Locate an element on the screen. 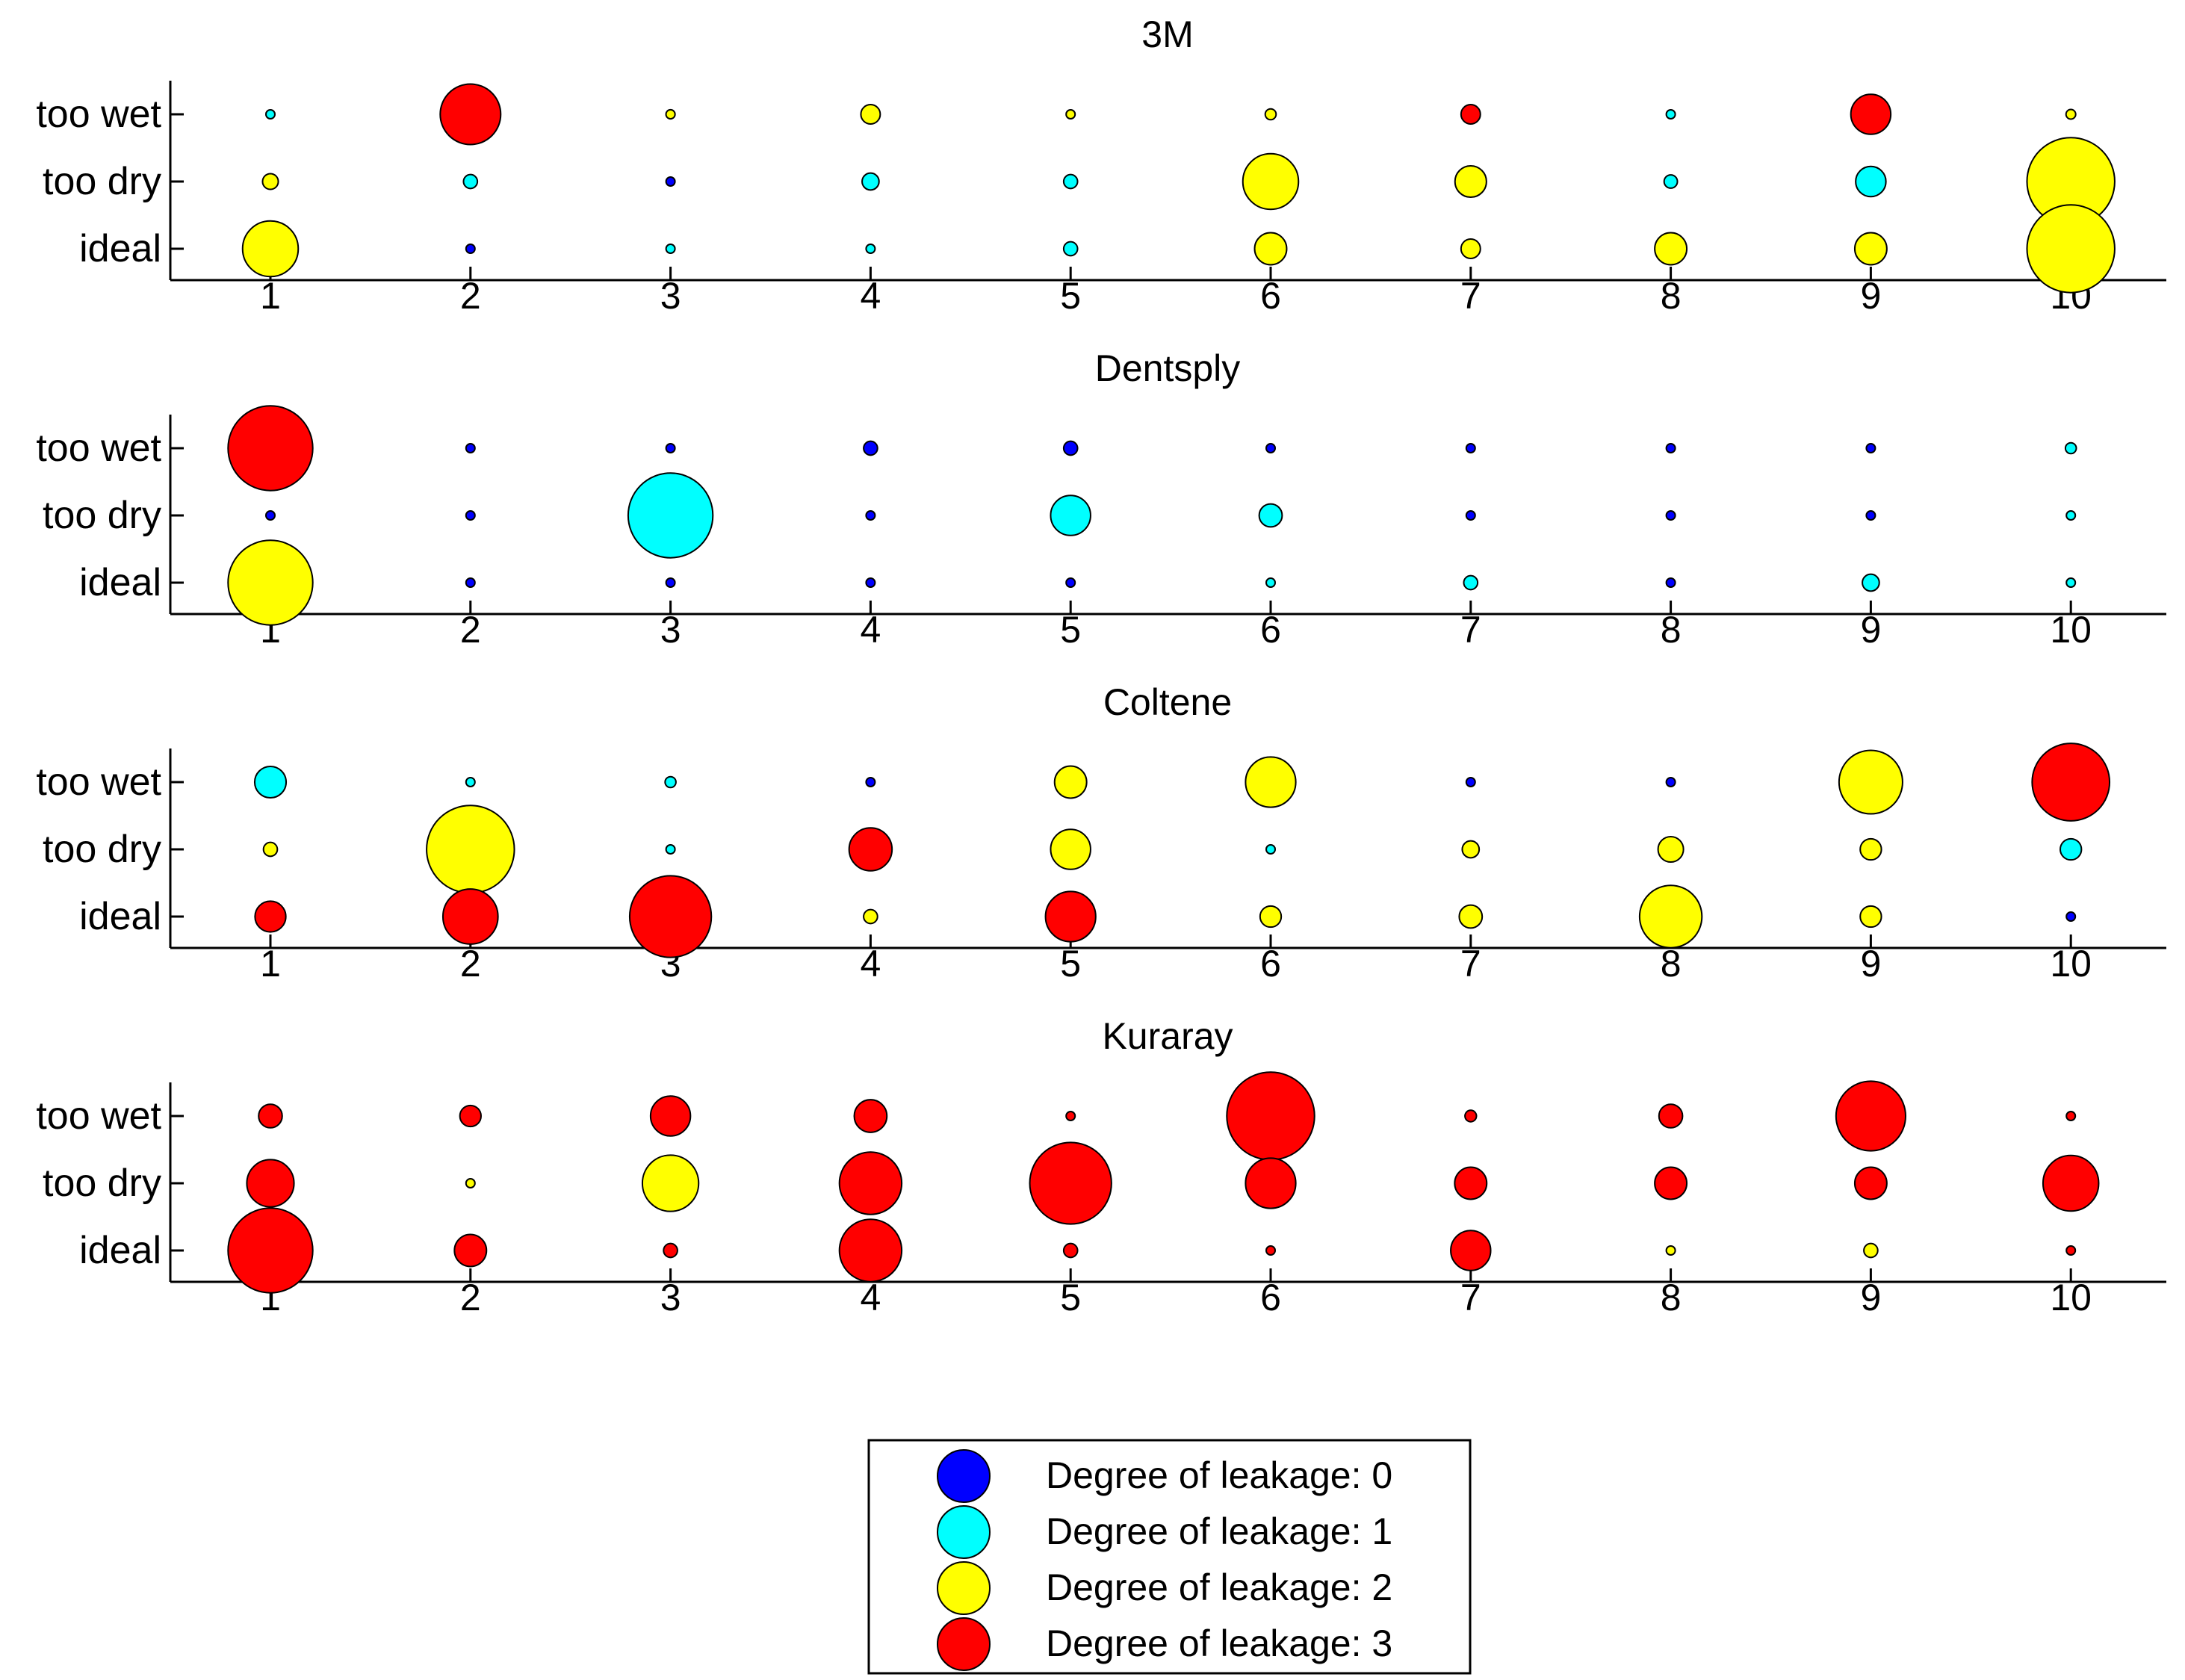 This screenshot has height=1680, width=2185. x-tick-label: 7 is located at coordinates (1470, 630).